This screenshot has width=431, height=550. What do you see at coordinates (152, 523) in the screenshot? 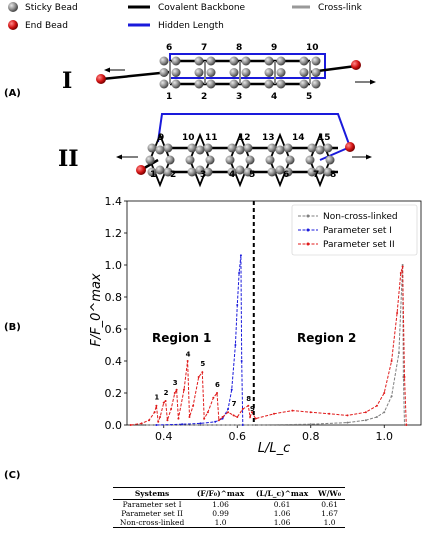
I see `table-cell: Non-cross-linked` at bounding box center [152, 523].